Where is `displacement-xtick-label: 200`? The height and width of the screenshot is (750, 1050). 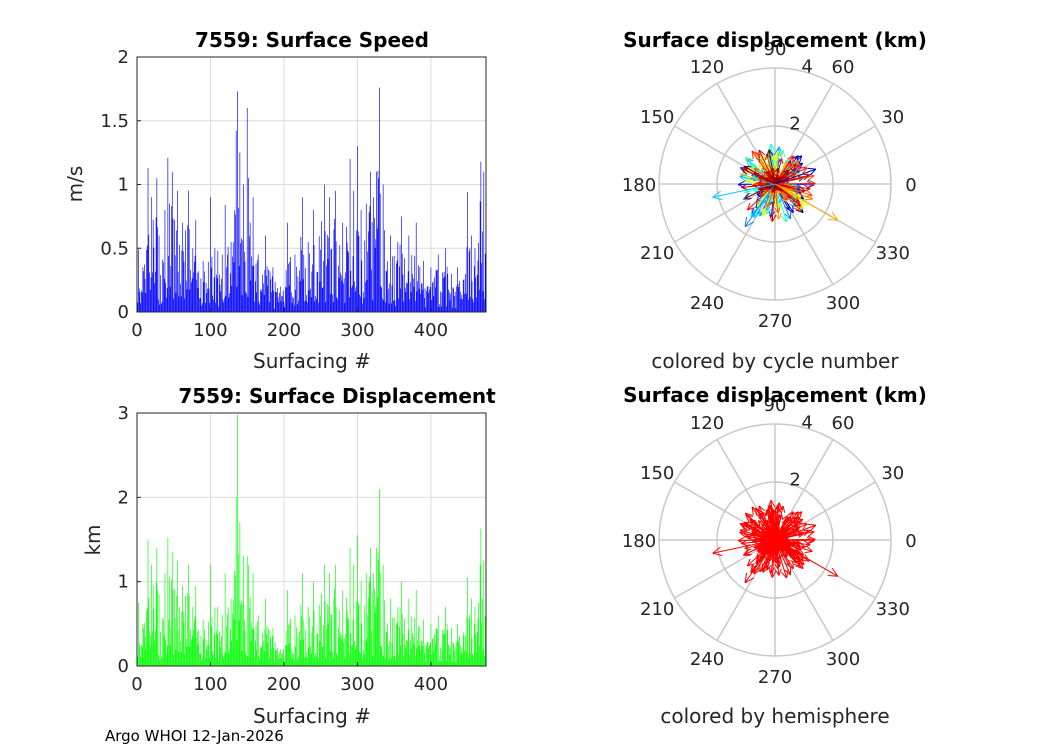 displacement-xtick-label: 200 is located at coordinates (284, 684).